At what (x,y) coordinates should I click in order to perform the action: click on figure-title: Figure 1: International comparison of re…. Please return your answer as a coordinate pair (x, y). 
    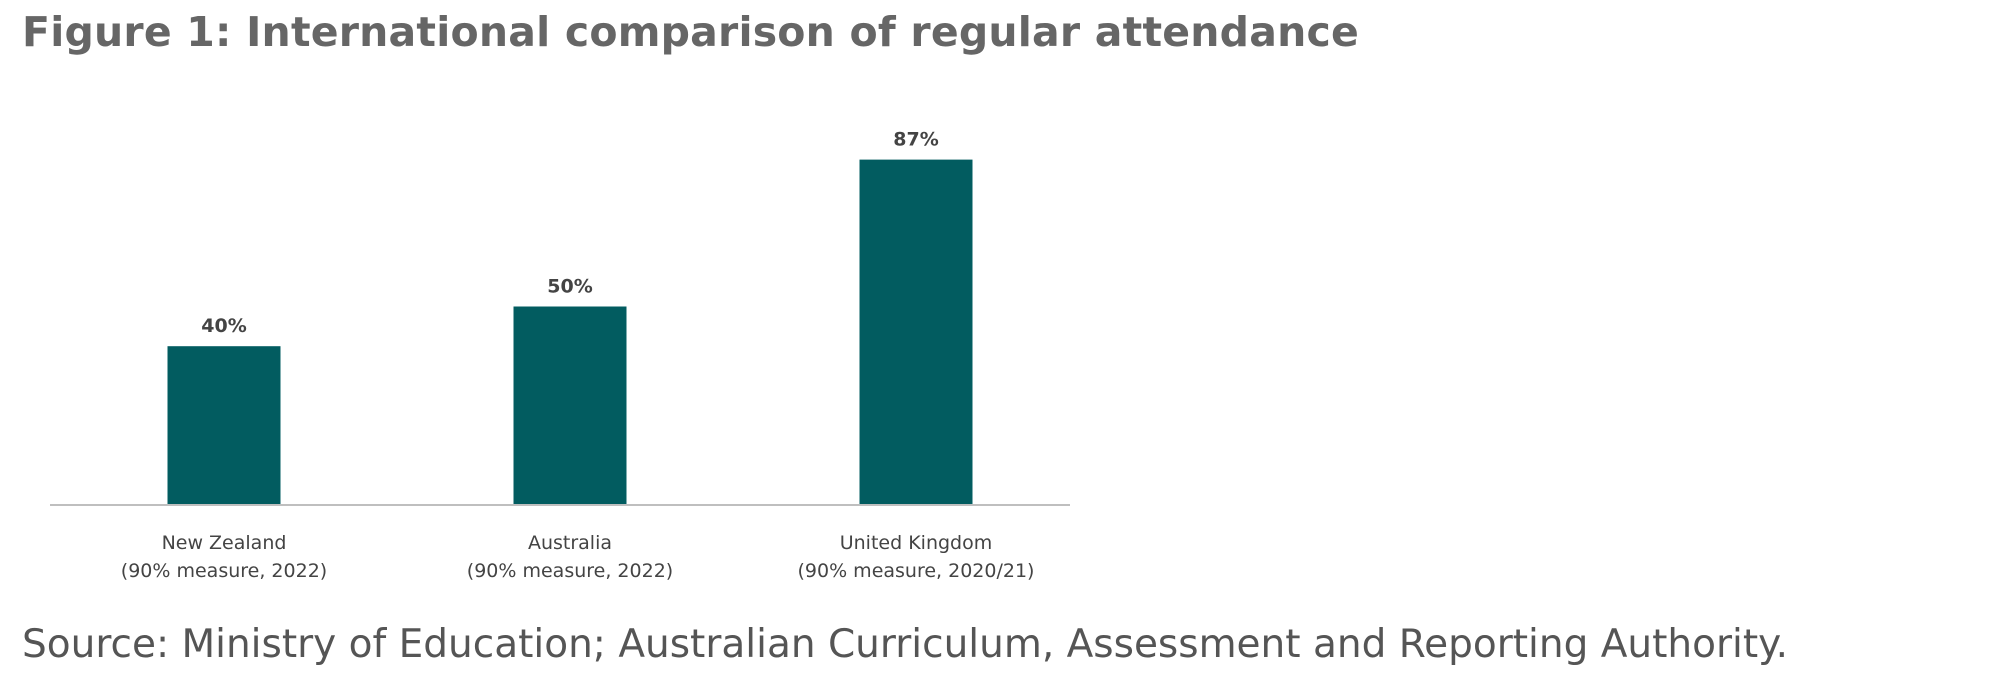
    Looking at the image, I should click on (690, 32).